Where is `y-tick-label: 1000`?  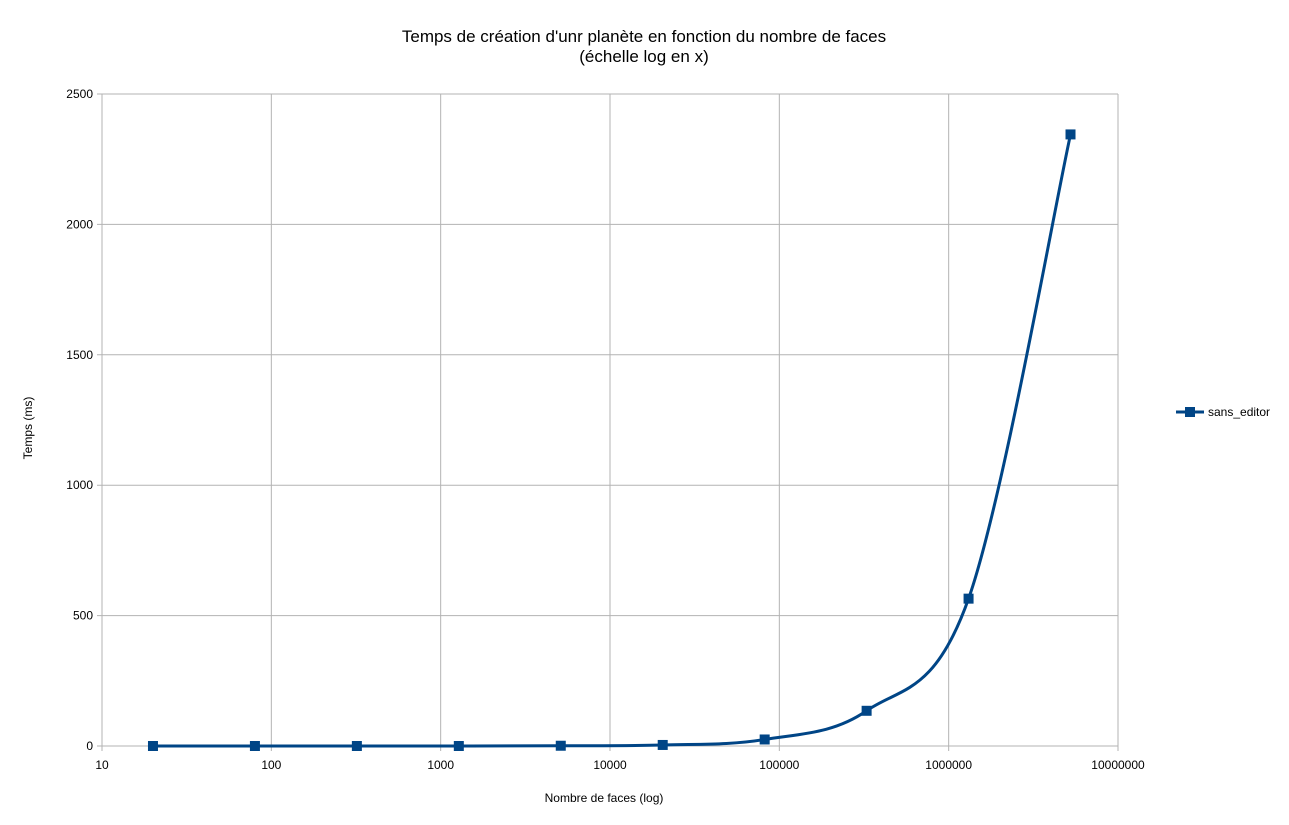 y-tick-label: 1000 is located at coordinates (79, 485).